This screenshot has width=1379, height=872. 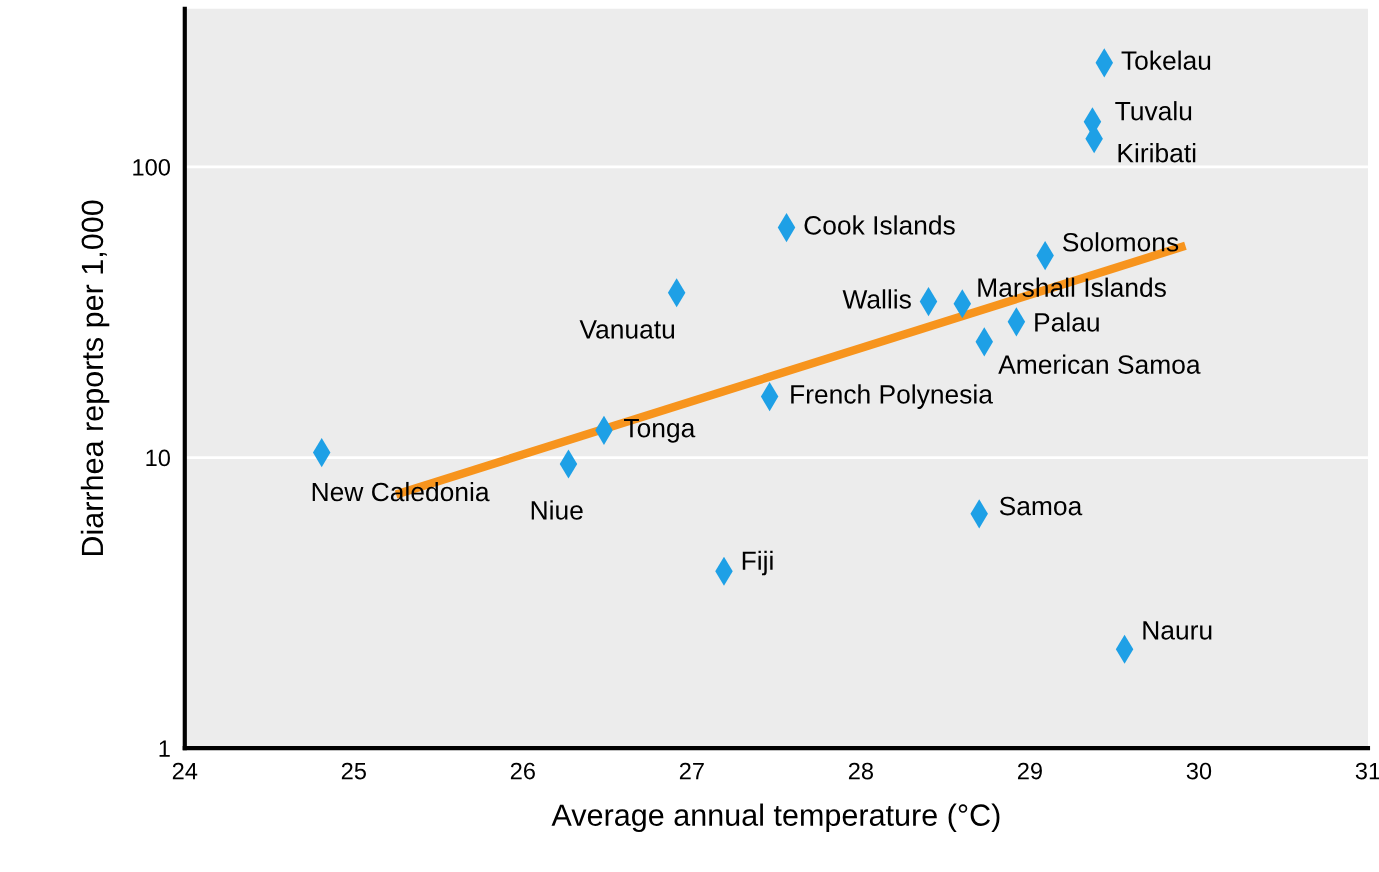 I want to click on annotation: Solomons, so click(x=1120, y=242).